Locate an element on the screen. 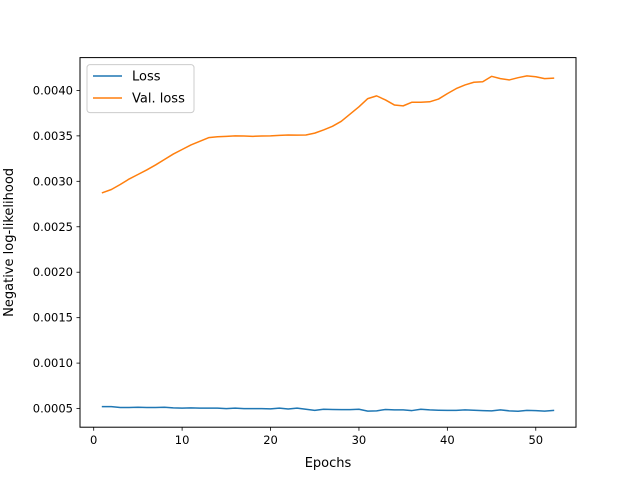 The width and height of the screenshot is (640, 485). y-tick-label: 0.0010 is located at coordinates (53, 363).